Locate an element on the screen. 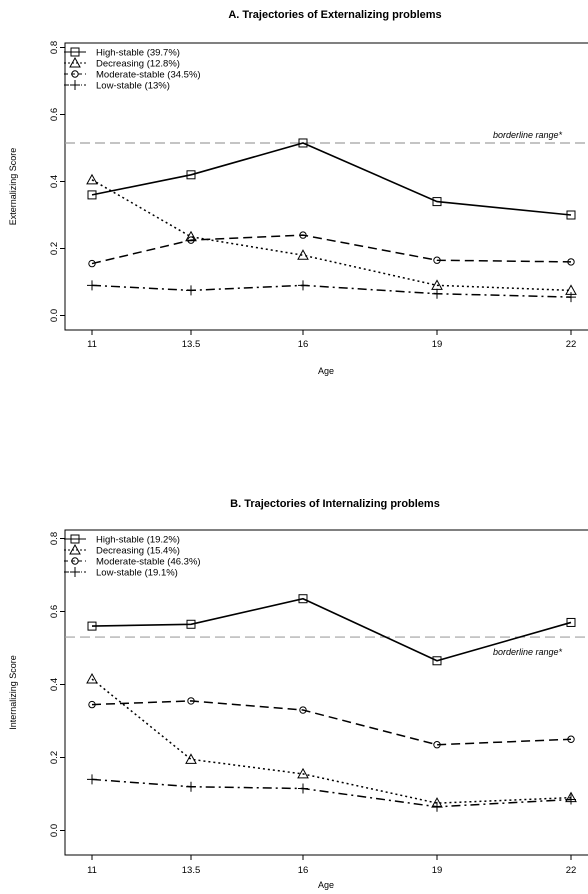 The width and height of the screenshot is (588, 894). legend-label: Decreasing (12.8%) is located at coordinates (138, 64).